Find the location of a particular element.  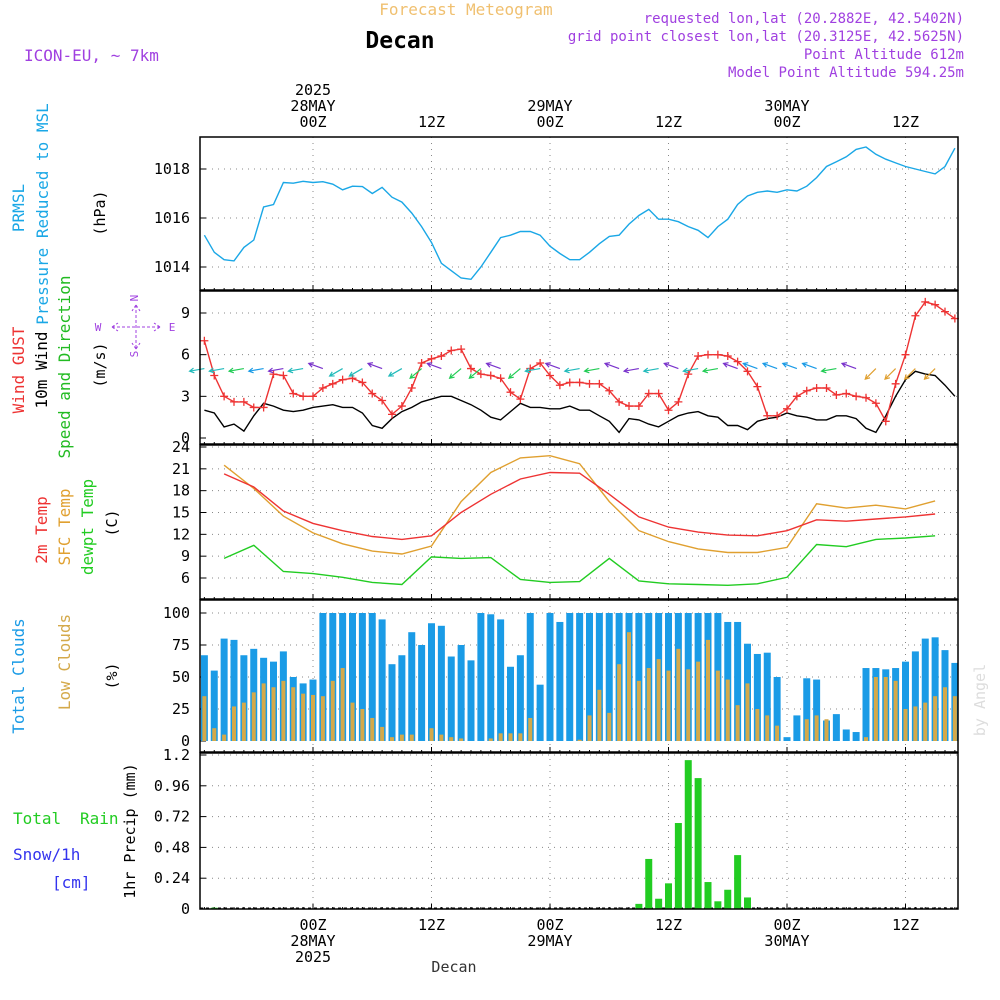

wind-speed-line is located at coordinates (580, 402).